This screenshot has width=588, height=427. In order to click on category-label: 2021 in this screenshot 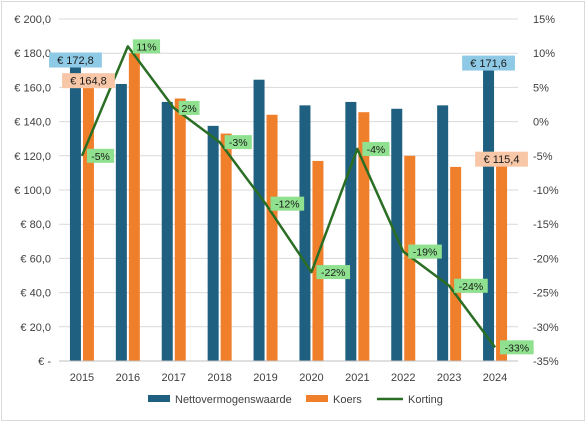, I will do `click(357, 378)`.